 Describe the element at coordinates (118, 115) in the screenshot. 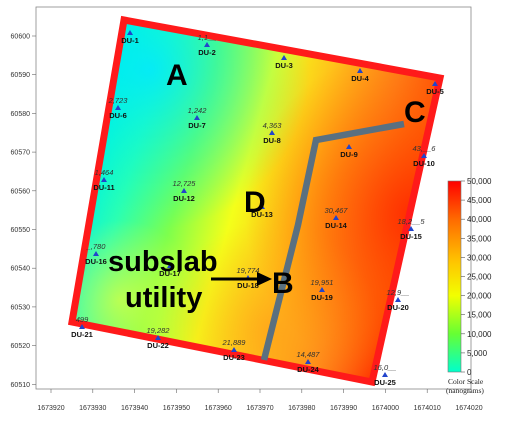

I see `sample-id: DU-6` at that location.